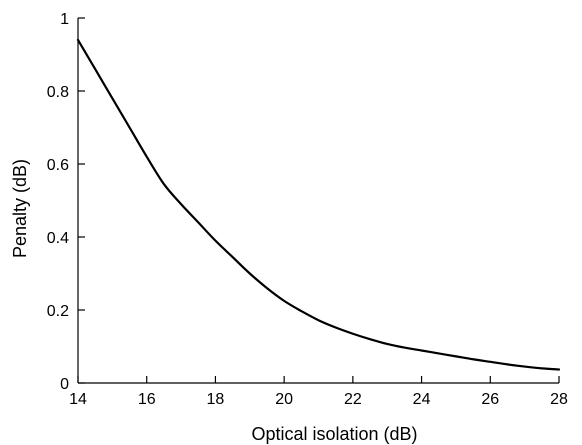  What do you see at coordinates (66, 202) in the screenshot?
I see `y-axis-ticks: 0 0.2 0.4 0.6 0.8 1` at bounding box center [66, 202].